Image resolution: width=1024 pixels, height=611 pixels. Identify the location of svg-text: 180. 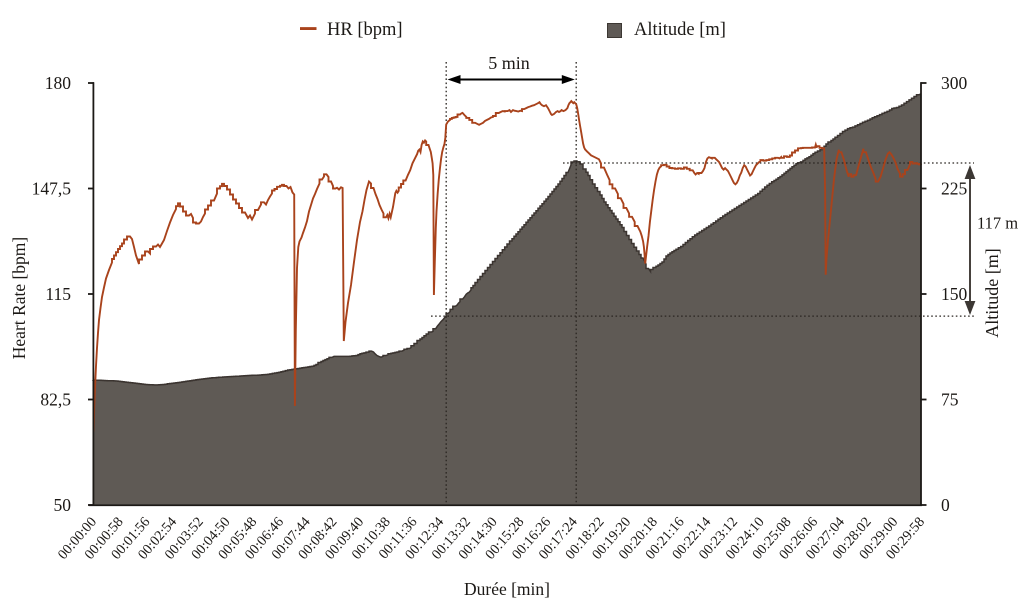
(58, 83).